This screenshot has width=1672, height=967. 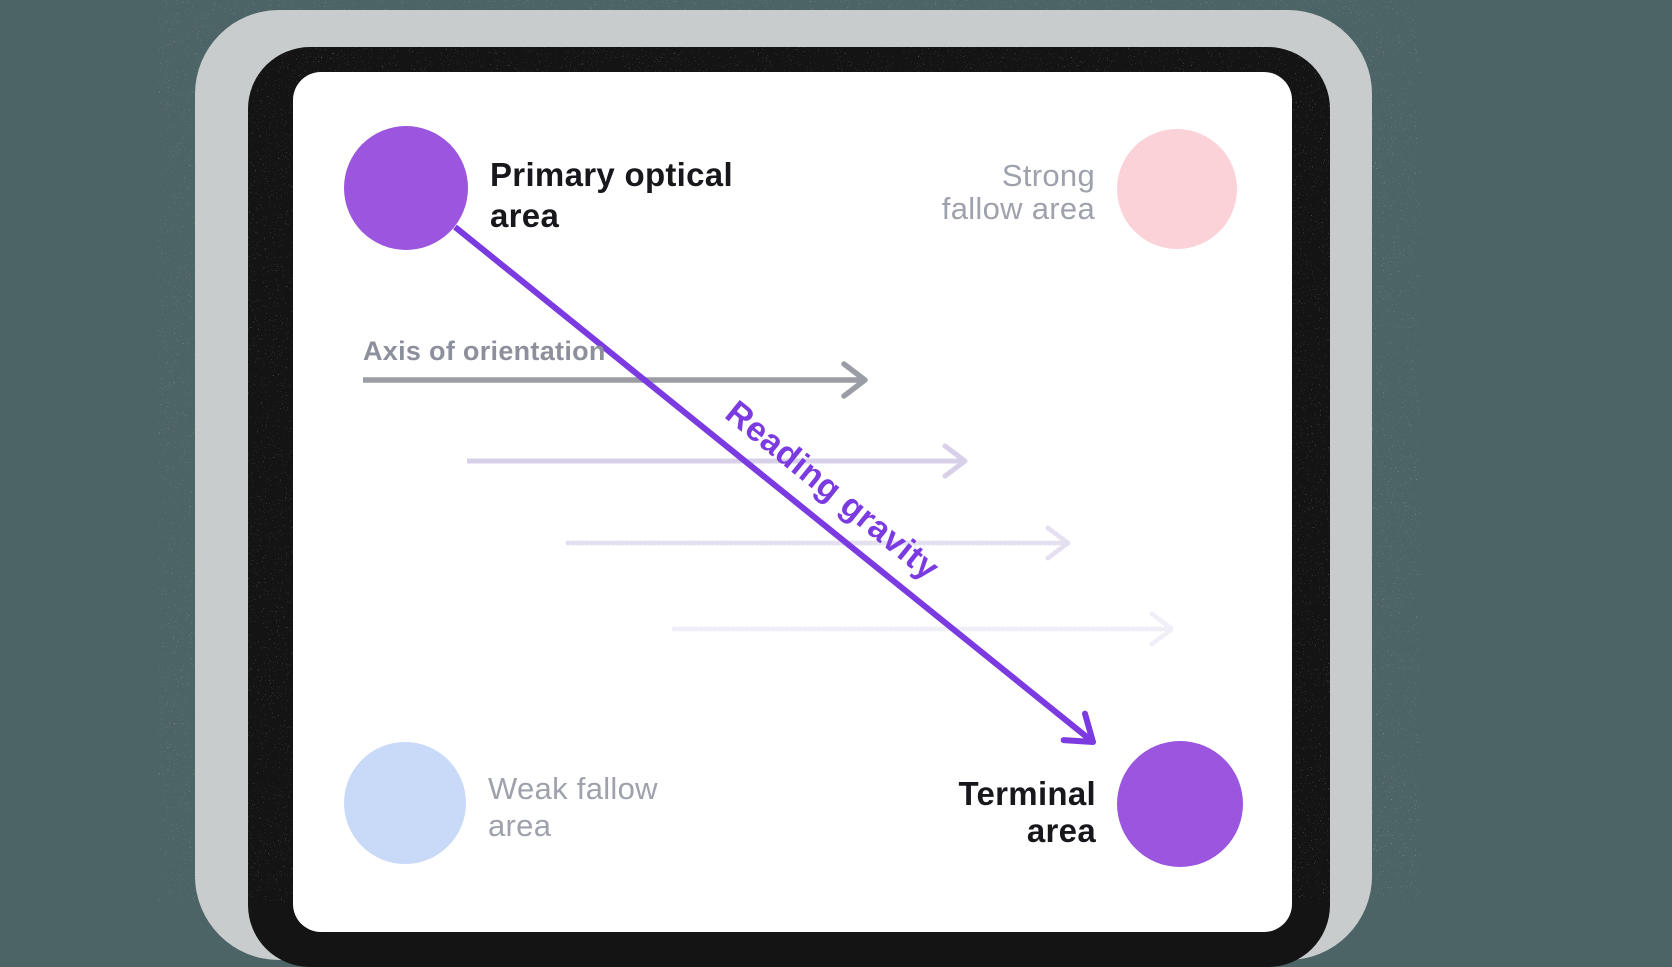 I want to click on weak-fallow-circle, so click(x=405, y=803).